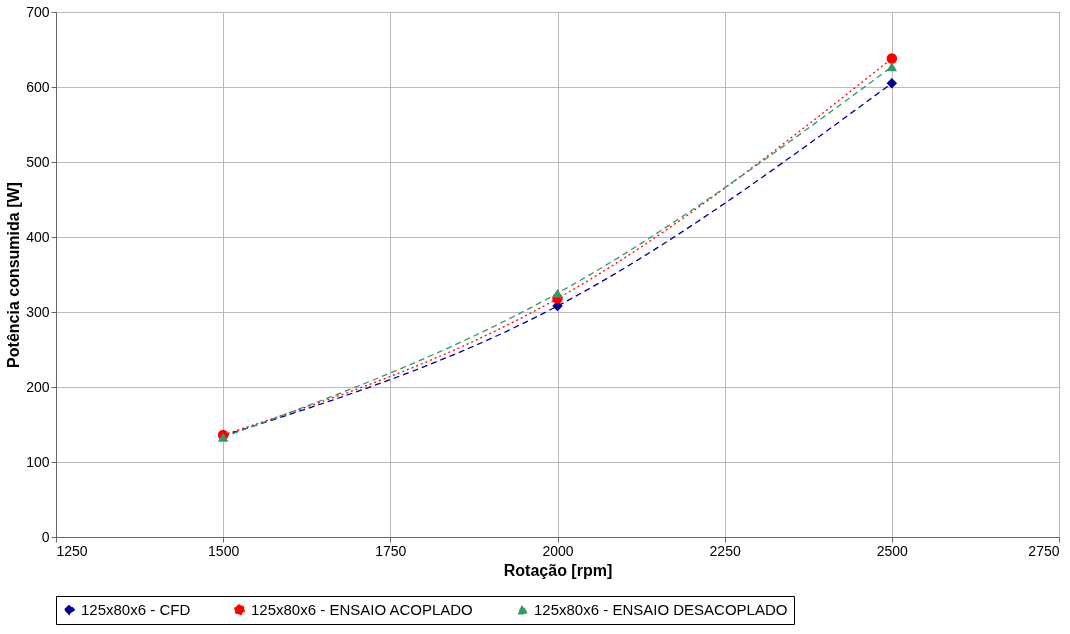 This screenshot has height=634, width=1070. Describe the element at coordinates (558, 550) in the screenshot. I see `x-tick-label: 2000` at that location.